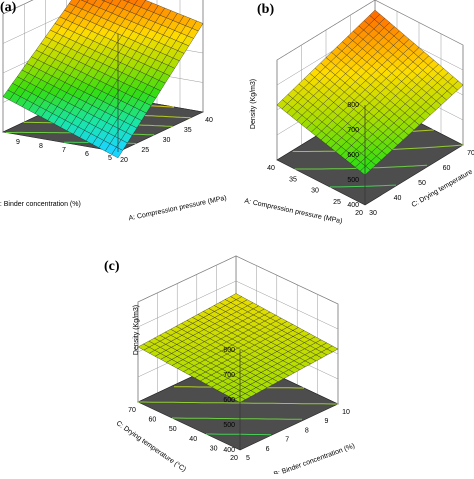 The image size is (474, 479). Describe the element at coordinates (173, 429) in the screenshot. I see `x-tick-label: 50` at that location.